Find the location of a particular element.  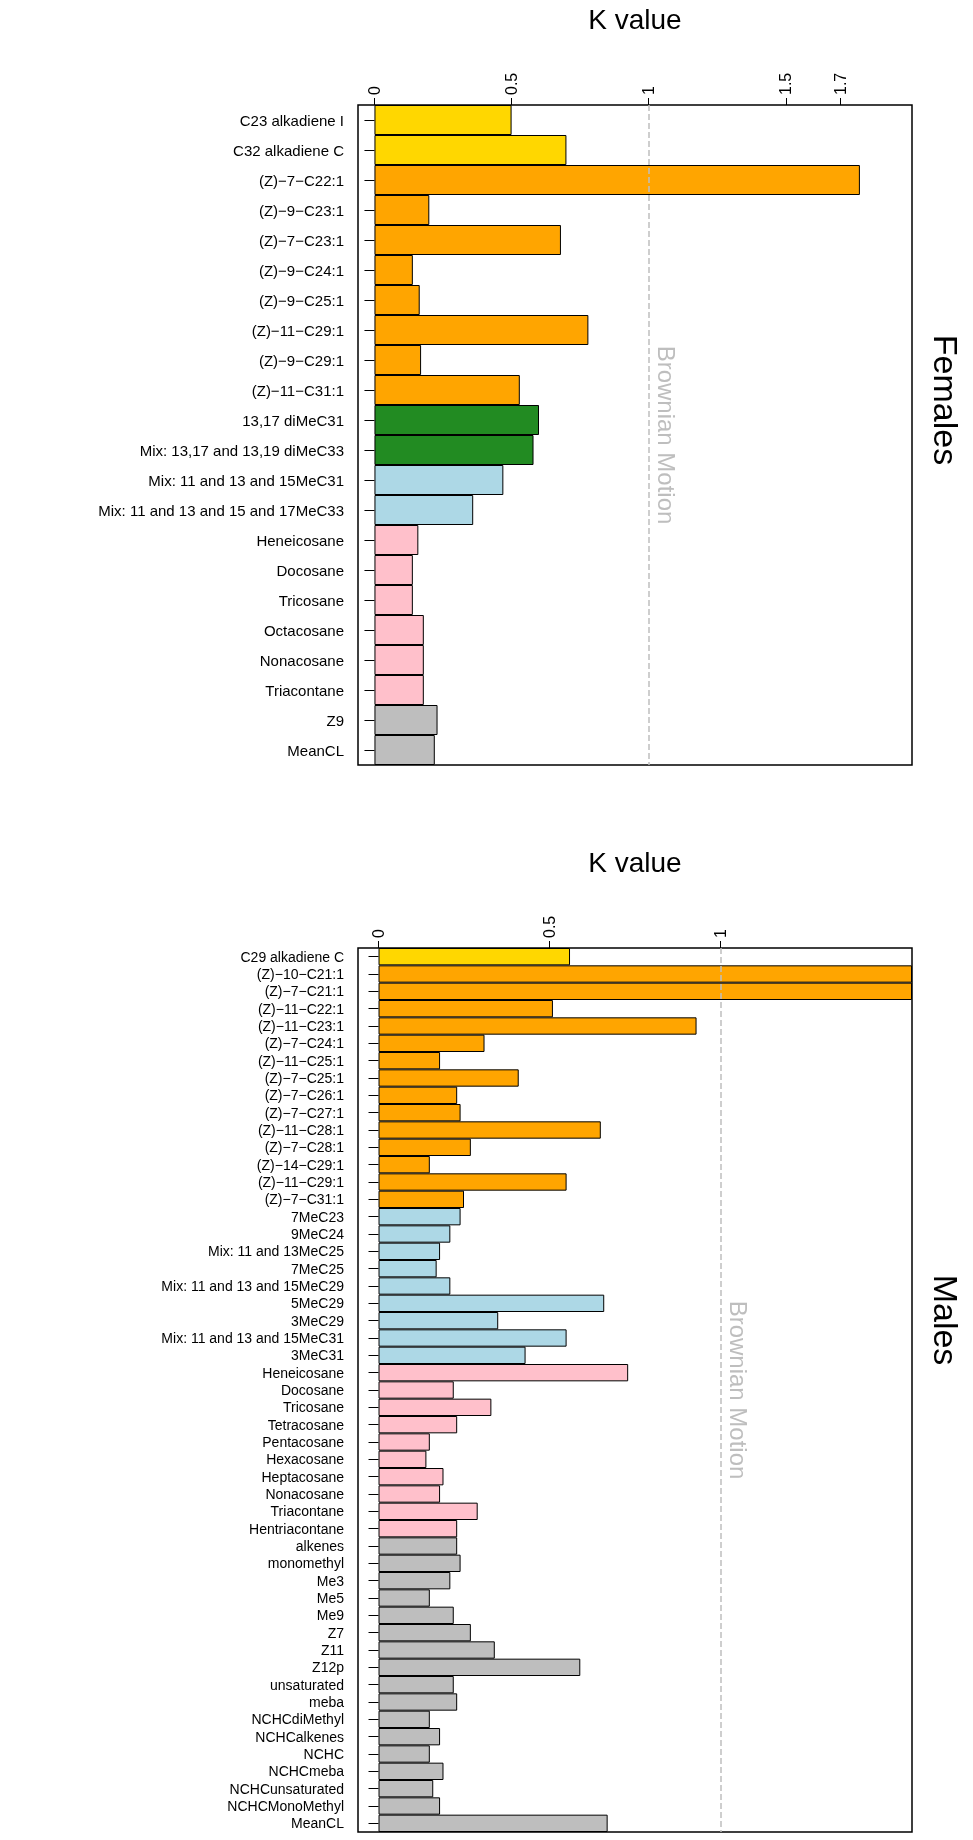

y-tick-label: Pentacosane is located at coordinates (303, 1442).